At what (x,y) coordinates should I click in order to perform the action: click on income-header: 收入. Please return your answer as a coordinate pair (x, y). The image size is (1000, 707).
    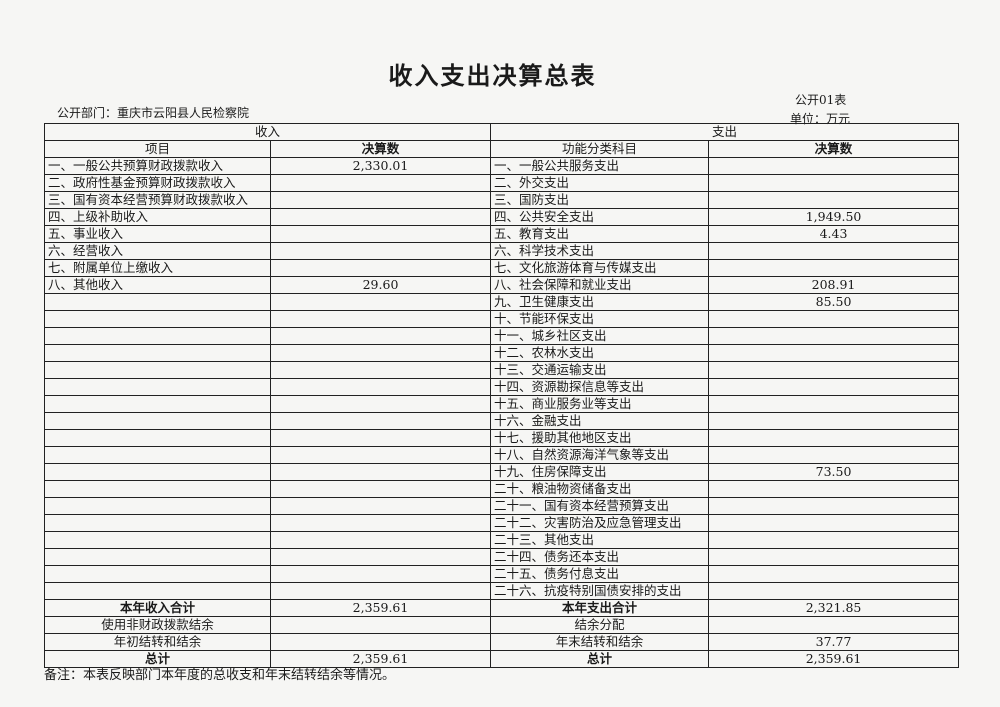
    Looking at the image, I should click on (267, 132).